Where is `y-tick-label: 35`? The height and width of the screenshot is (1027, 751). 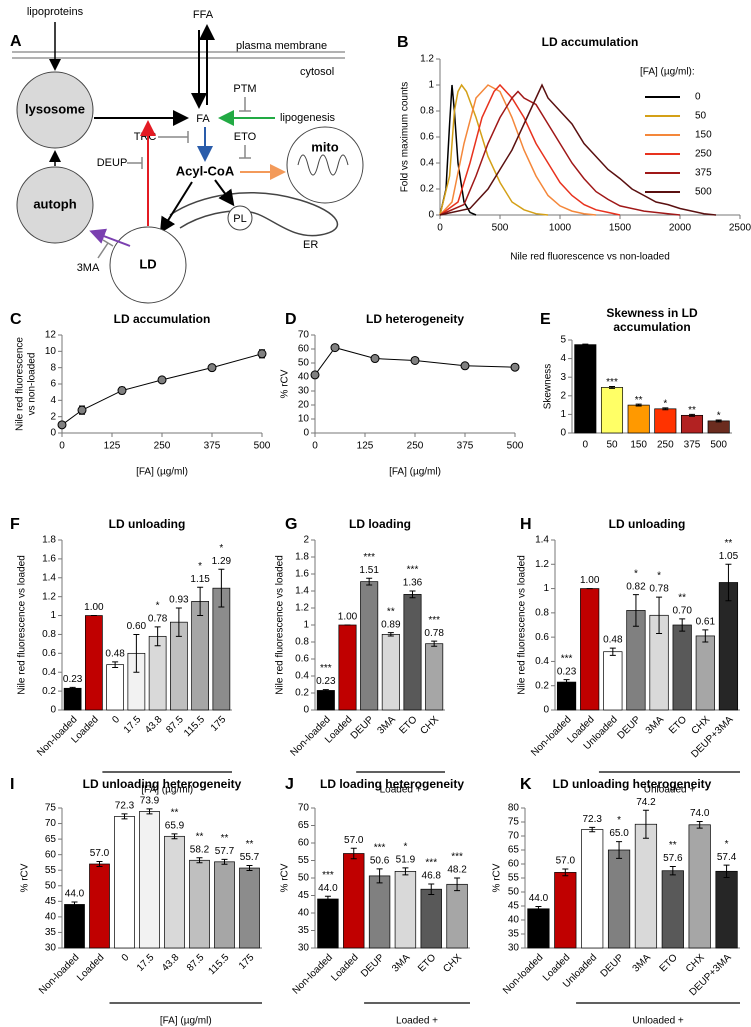 y-tick-label: 35 is located at coordinates (514, 934).